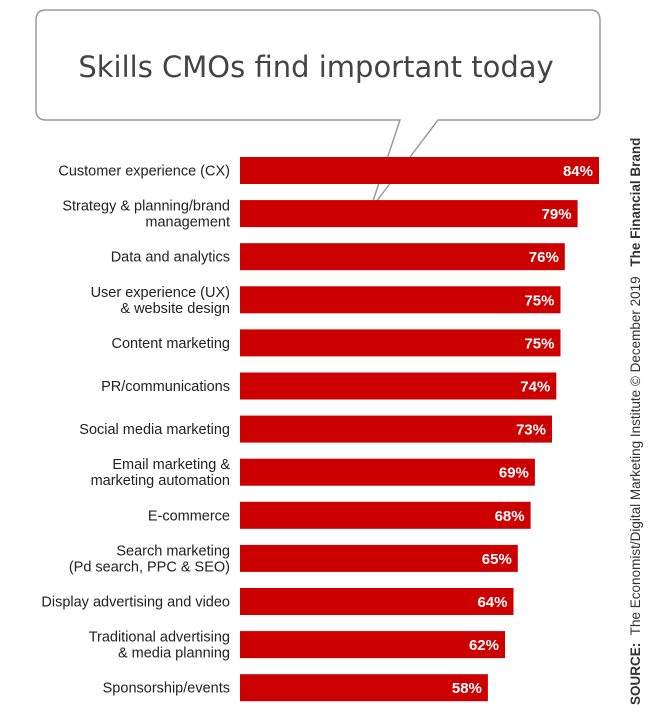 This screenshot has width=663, height=717. What do you see at coordinates (497, 559) in the screenshot?
I see `value-label: 65%` at bounding box center [497, 559].